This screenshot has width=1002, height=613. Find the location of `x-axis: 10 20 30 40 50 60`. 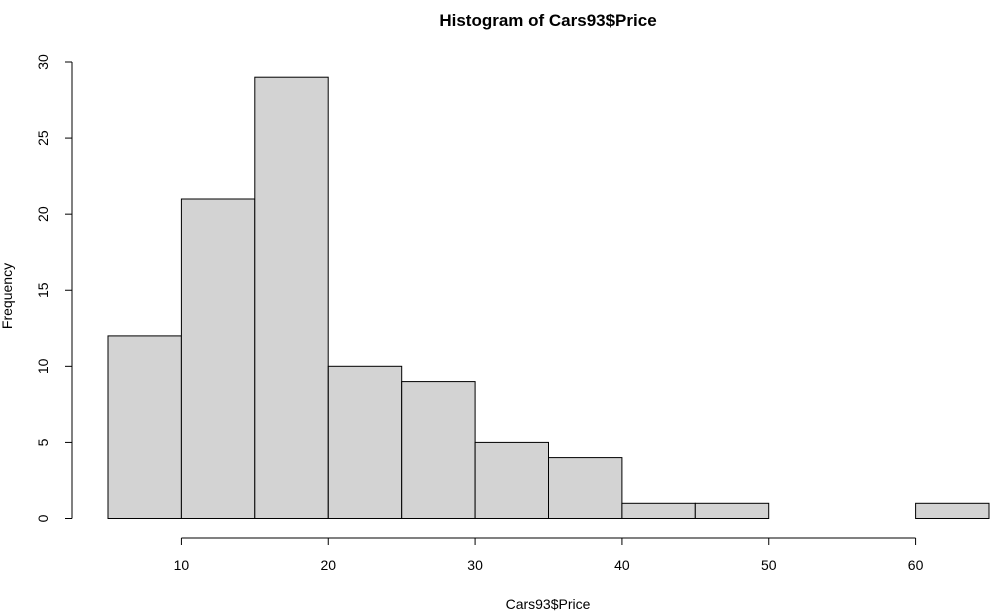

x-axis: 10 20 30 40 50 60 is located at coordinates (549, 555).